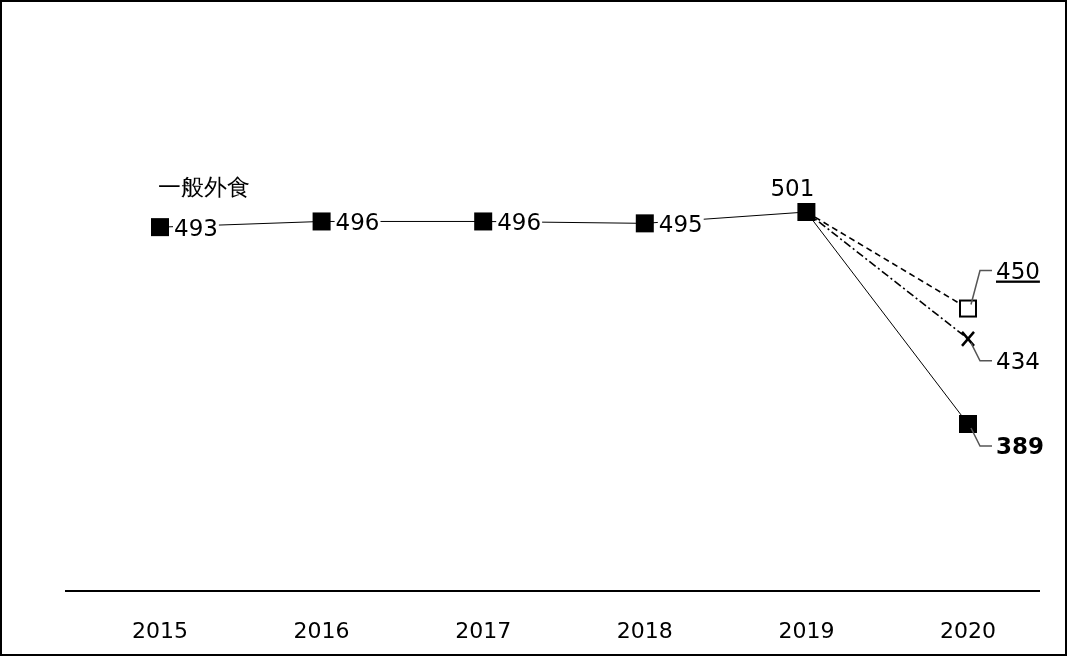  I want to click on data-label: 450, so click(1018, 270).